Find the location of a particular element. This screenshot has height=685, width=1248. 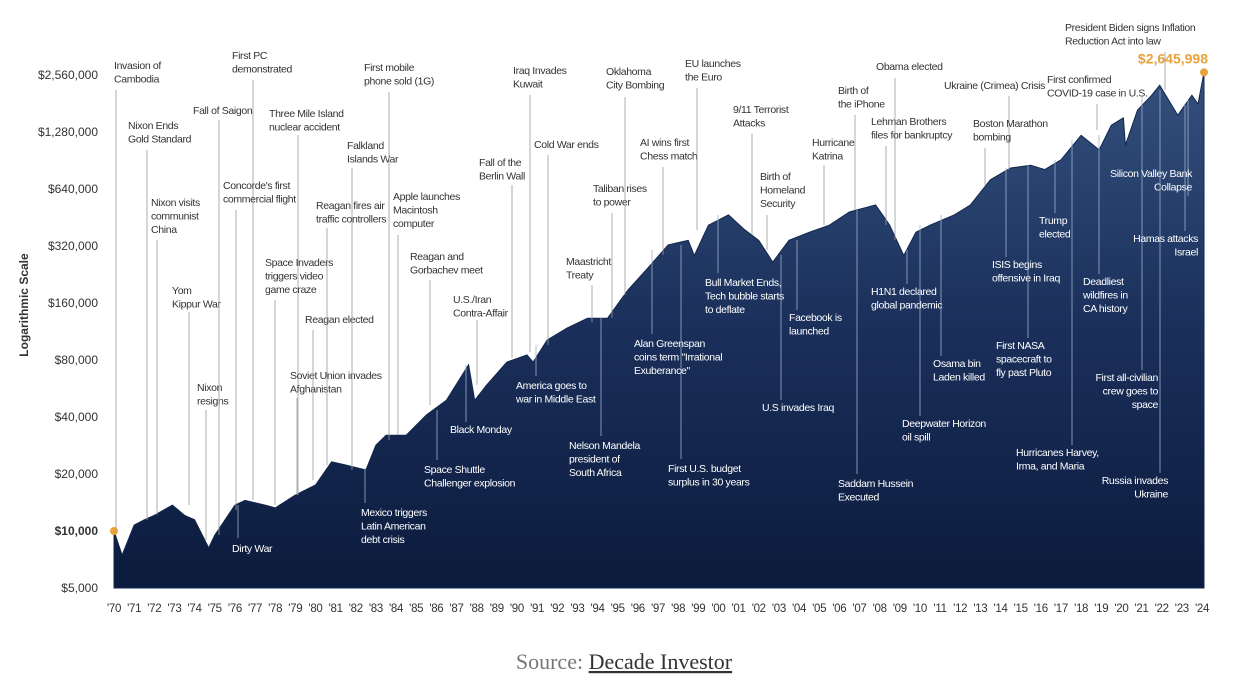

annotation: Executed is located at coordinates (858, 498).